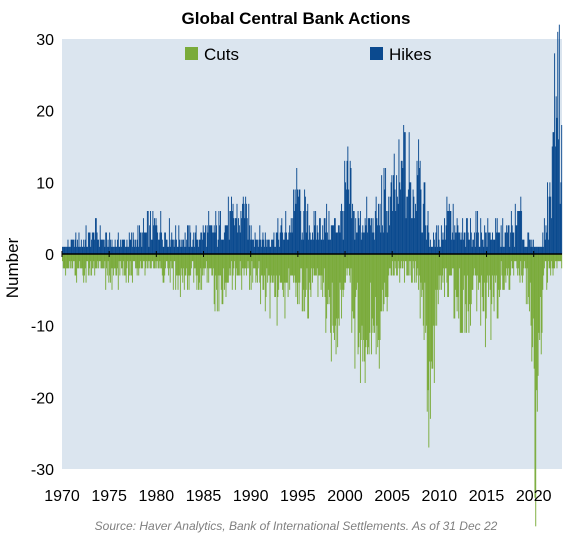  I want to click on chart-title: Global Central Bank Actions, so click(296, 18).